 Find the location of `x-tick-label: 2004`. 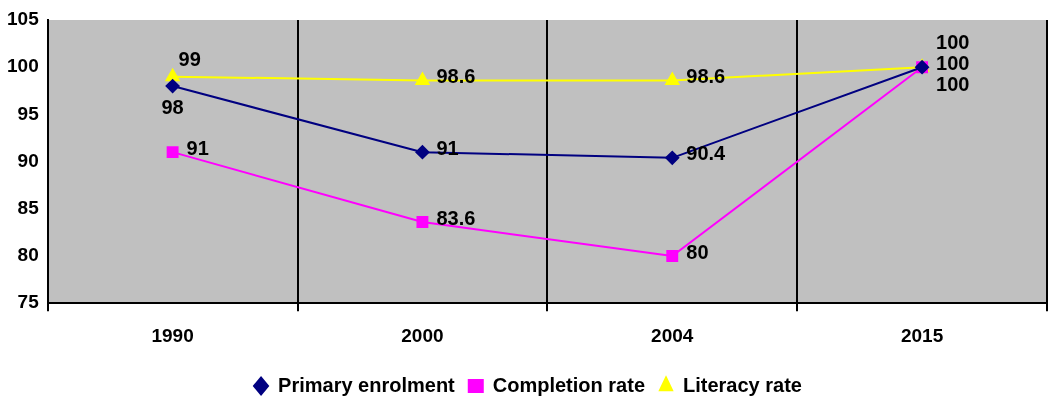

x-tick-label: 2004 is located at coordinates (672, 335).